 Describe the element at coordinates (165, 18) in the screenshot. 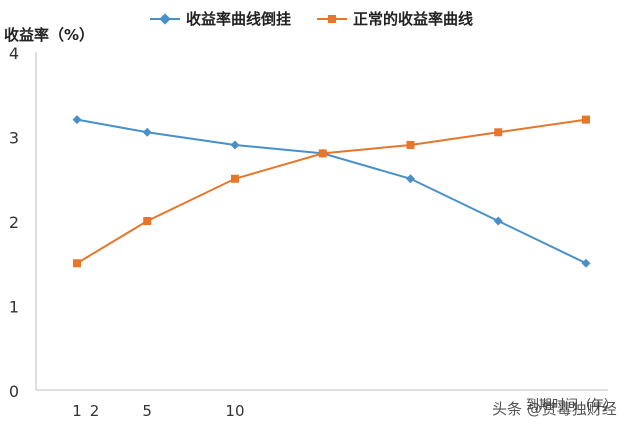

I see `legend-swatch-inverted` at that location.